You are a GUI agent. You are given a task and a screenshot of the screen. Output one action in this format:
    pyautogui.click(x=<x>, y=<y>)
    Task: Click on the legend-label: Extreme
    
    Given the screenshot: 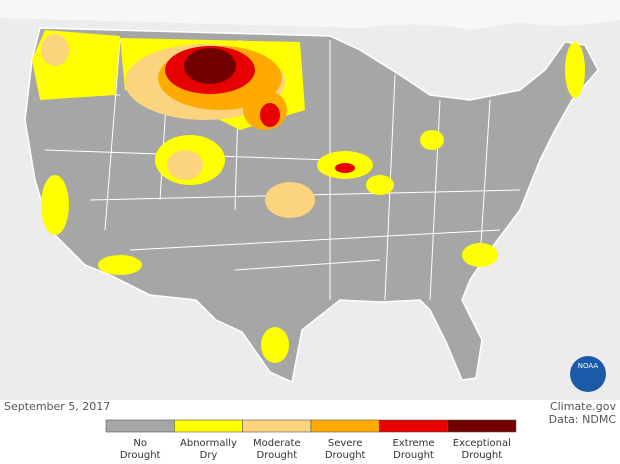 What is the action you would take?
    pyautogui.click(x=413, y=443)
    